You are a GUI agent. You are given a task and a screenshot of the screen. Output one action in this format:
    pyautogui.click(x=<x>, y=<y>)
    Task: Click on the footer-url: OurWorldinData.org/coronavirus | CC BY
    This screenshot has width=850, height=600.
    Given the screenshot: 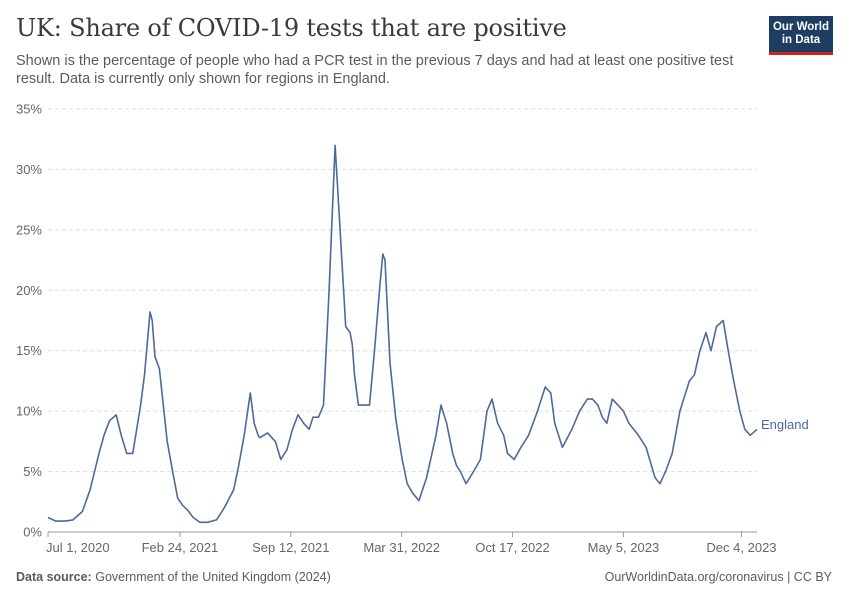 What is the action you would take?
    pyautogui.click(x=718, y=577)
    